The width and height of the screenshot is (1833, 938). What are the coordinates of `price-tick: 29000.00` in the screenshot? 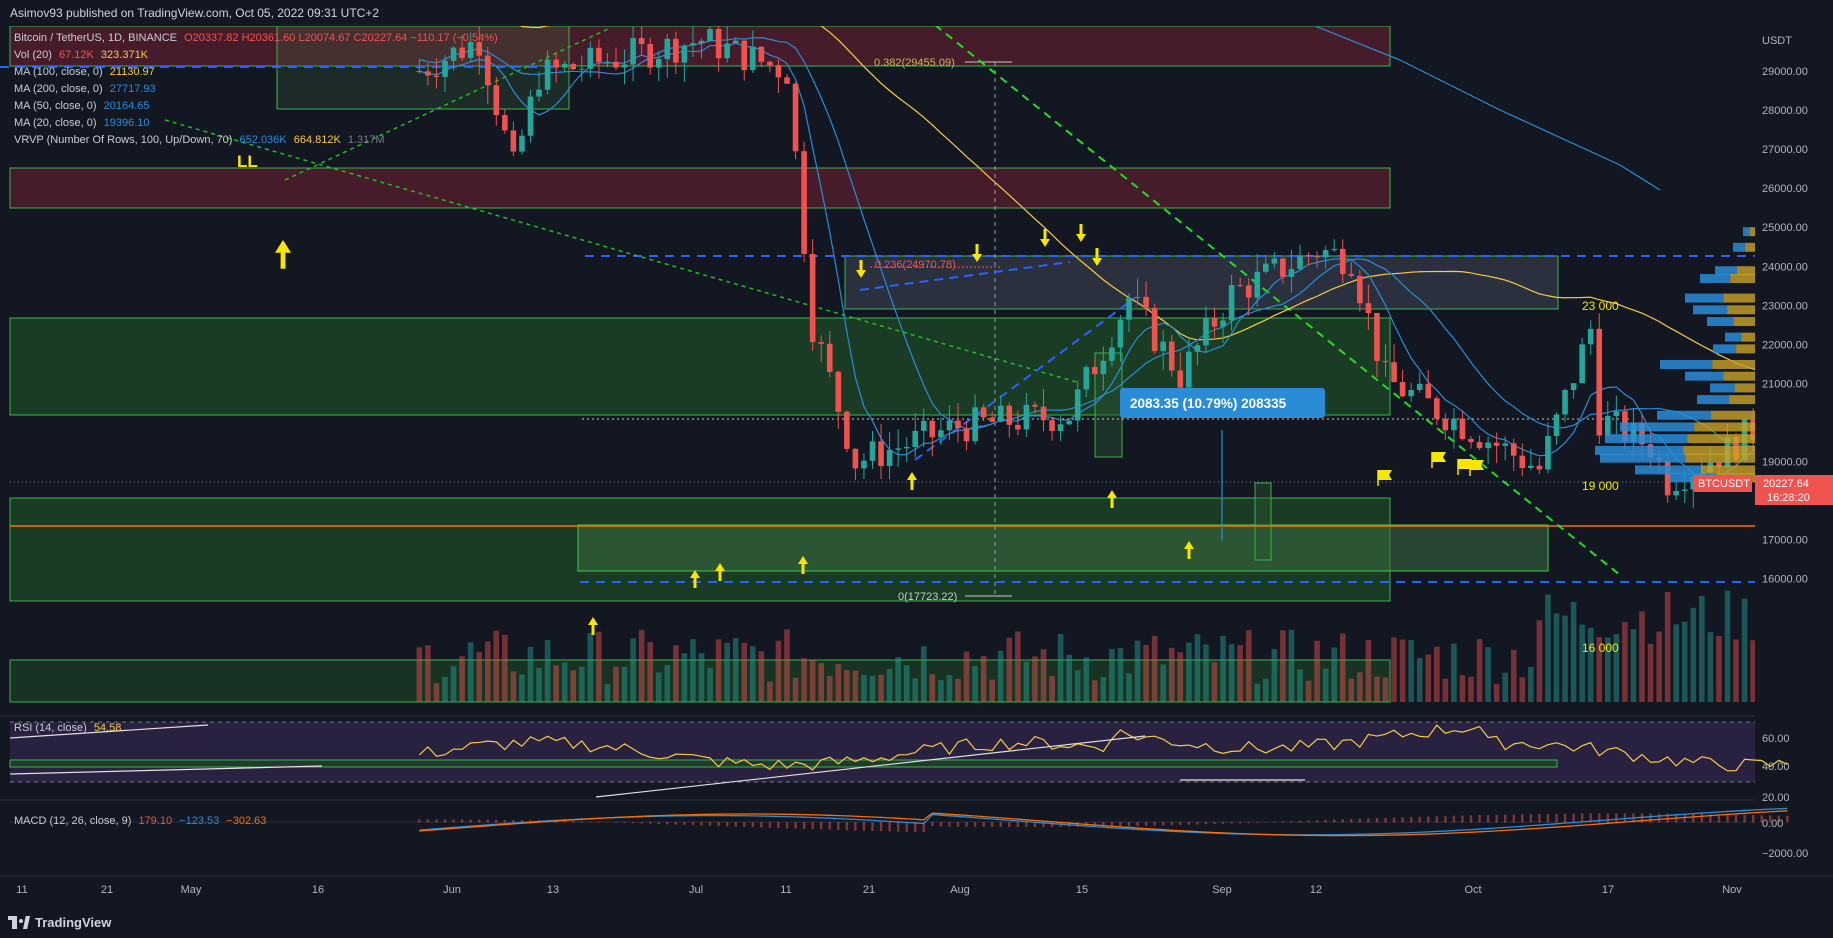 It's located at (1785, 72).